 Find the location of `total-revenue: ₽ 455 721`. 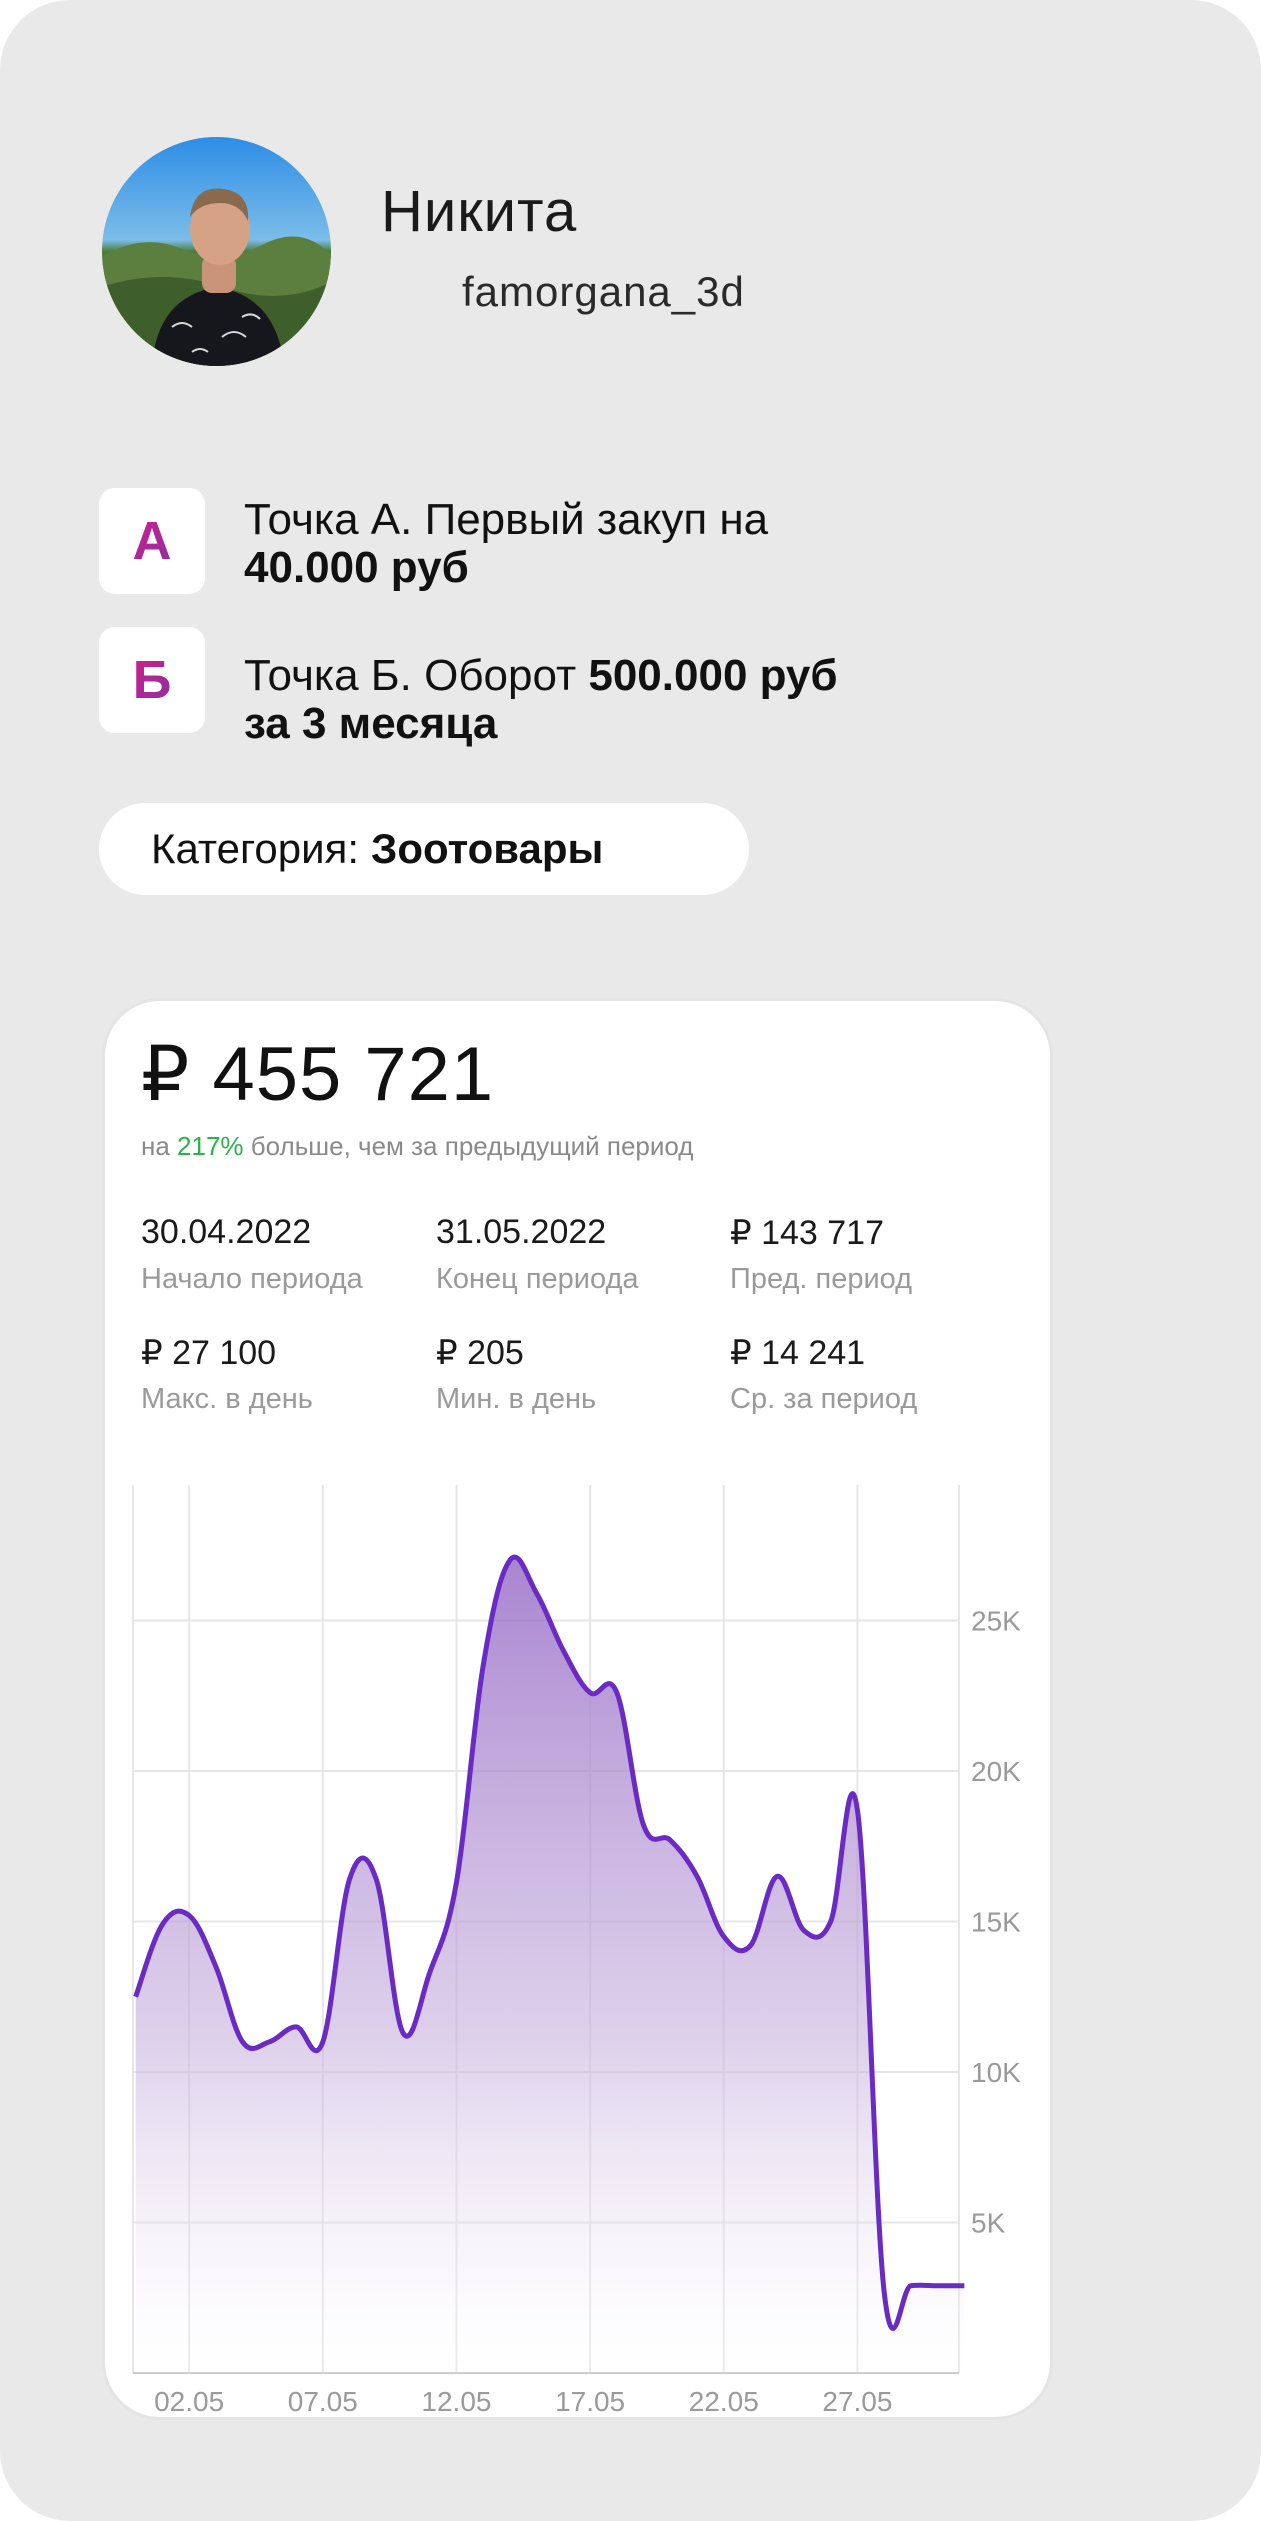

total-revenue: ₽ 455 721 is located at coordinates (318, 1074).